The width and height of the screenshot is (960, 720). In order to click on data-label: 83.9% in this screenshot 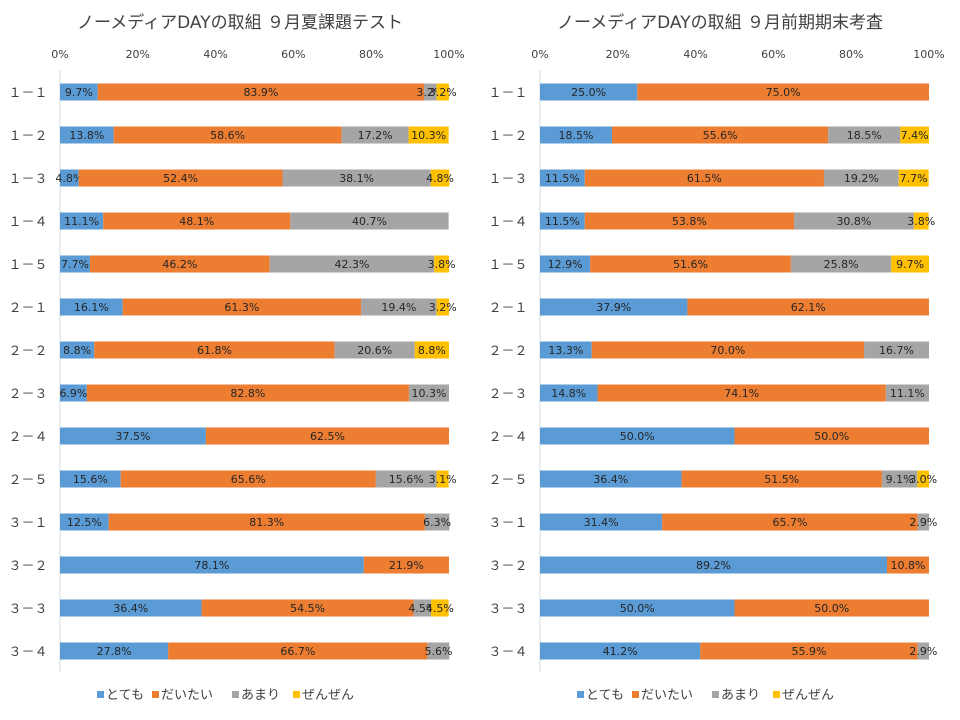, I will do `click(260, 92)`.